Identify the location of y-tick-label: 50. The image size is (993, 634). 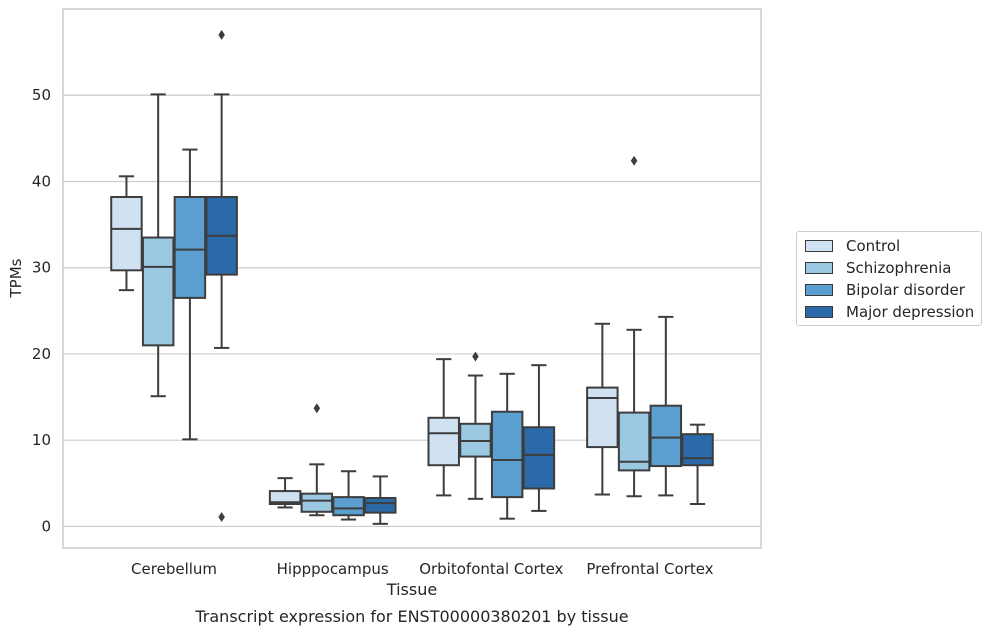
(41, 95).